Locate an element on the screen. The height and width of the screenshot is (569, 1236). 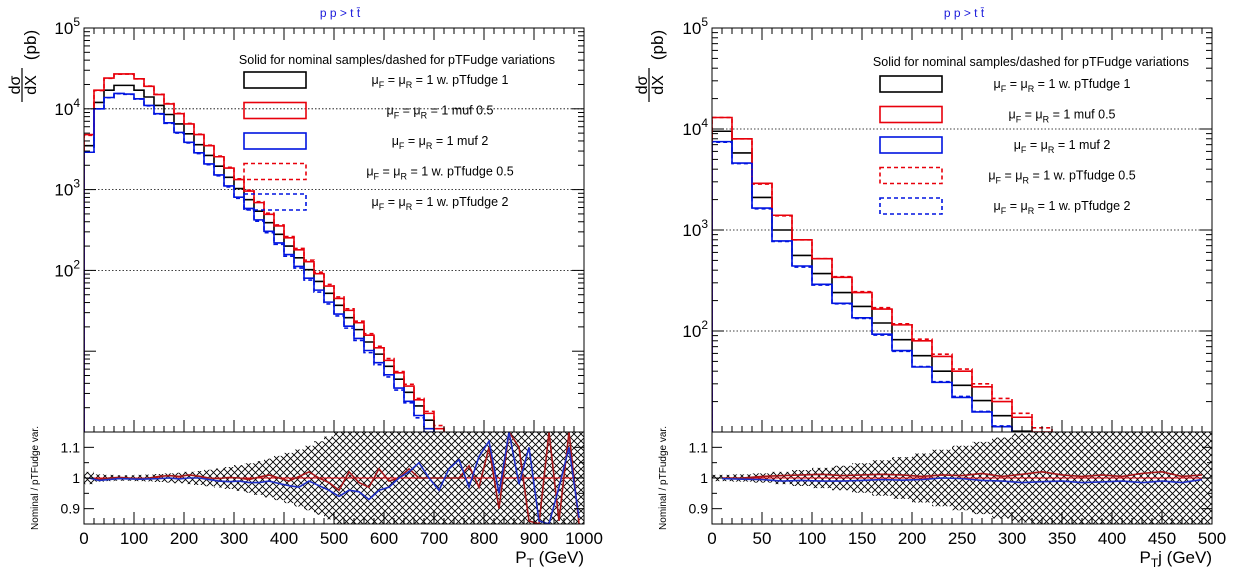
x-axis-title-tail: (GeV) is located at coordinates (559, 557).